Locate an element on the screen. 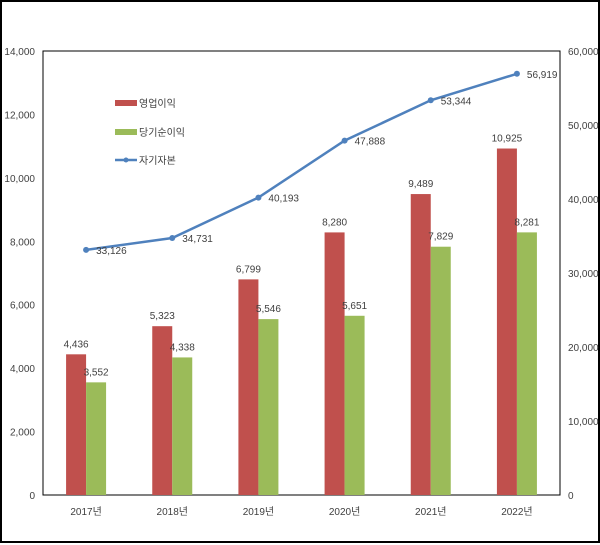 This screenshot has height=545, width=600. legend-label: 영업이익 is located at coordinates (157, 103).